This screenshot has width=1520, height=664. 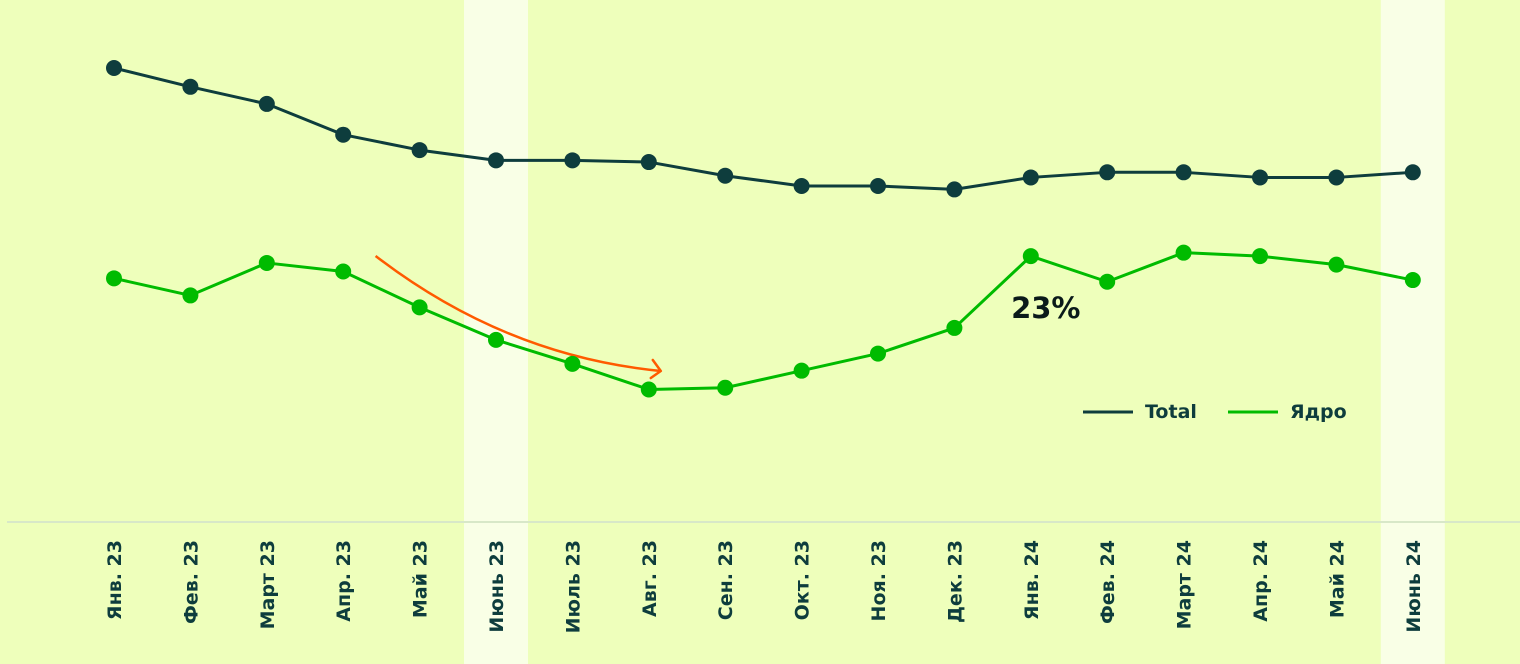 I want to click on x-tick-label: Авг. 23, so click(x=650, y=578).